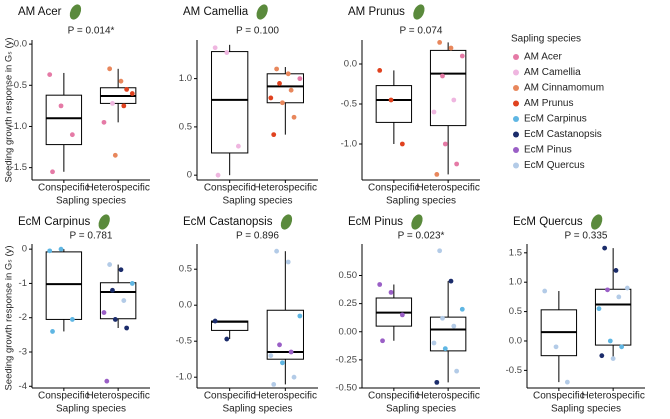 This screenshot has width=670, height=419. I want to click on legend-label: EcM Quercus, so click(554, 165).